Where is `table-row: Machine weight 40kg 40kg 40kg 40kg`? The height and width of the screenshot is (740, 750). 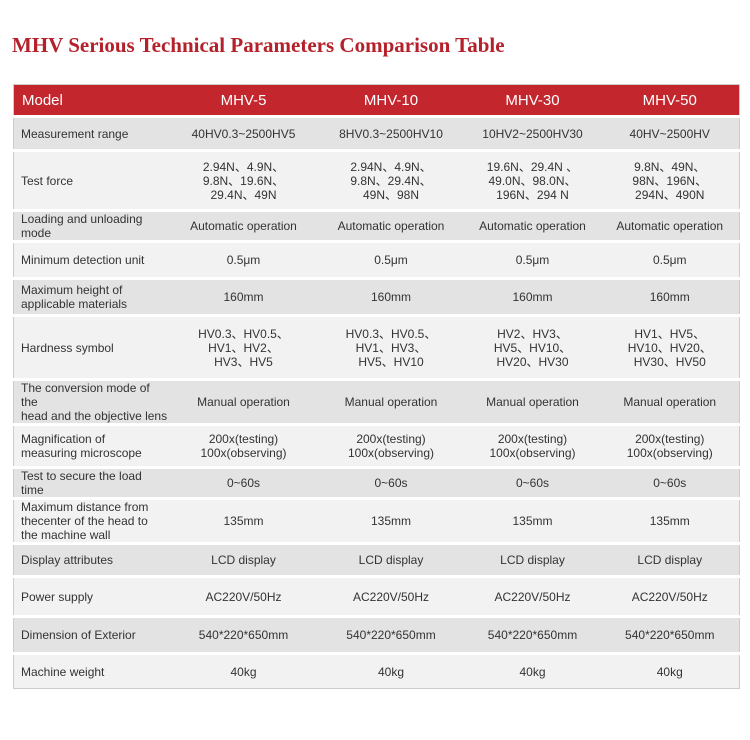
table-row: Machine weight 40kg 40kg 40kg 40kg is located at coordinates (376, 670).